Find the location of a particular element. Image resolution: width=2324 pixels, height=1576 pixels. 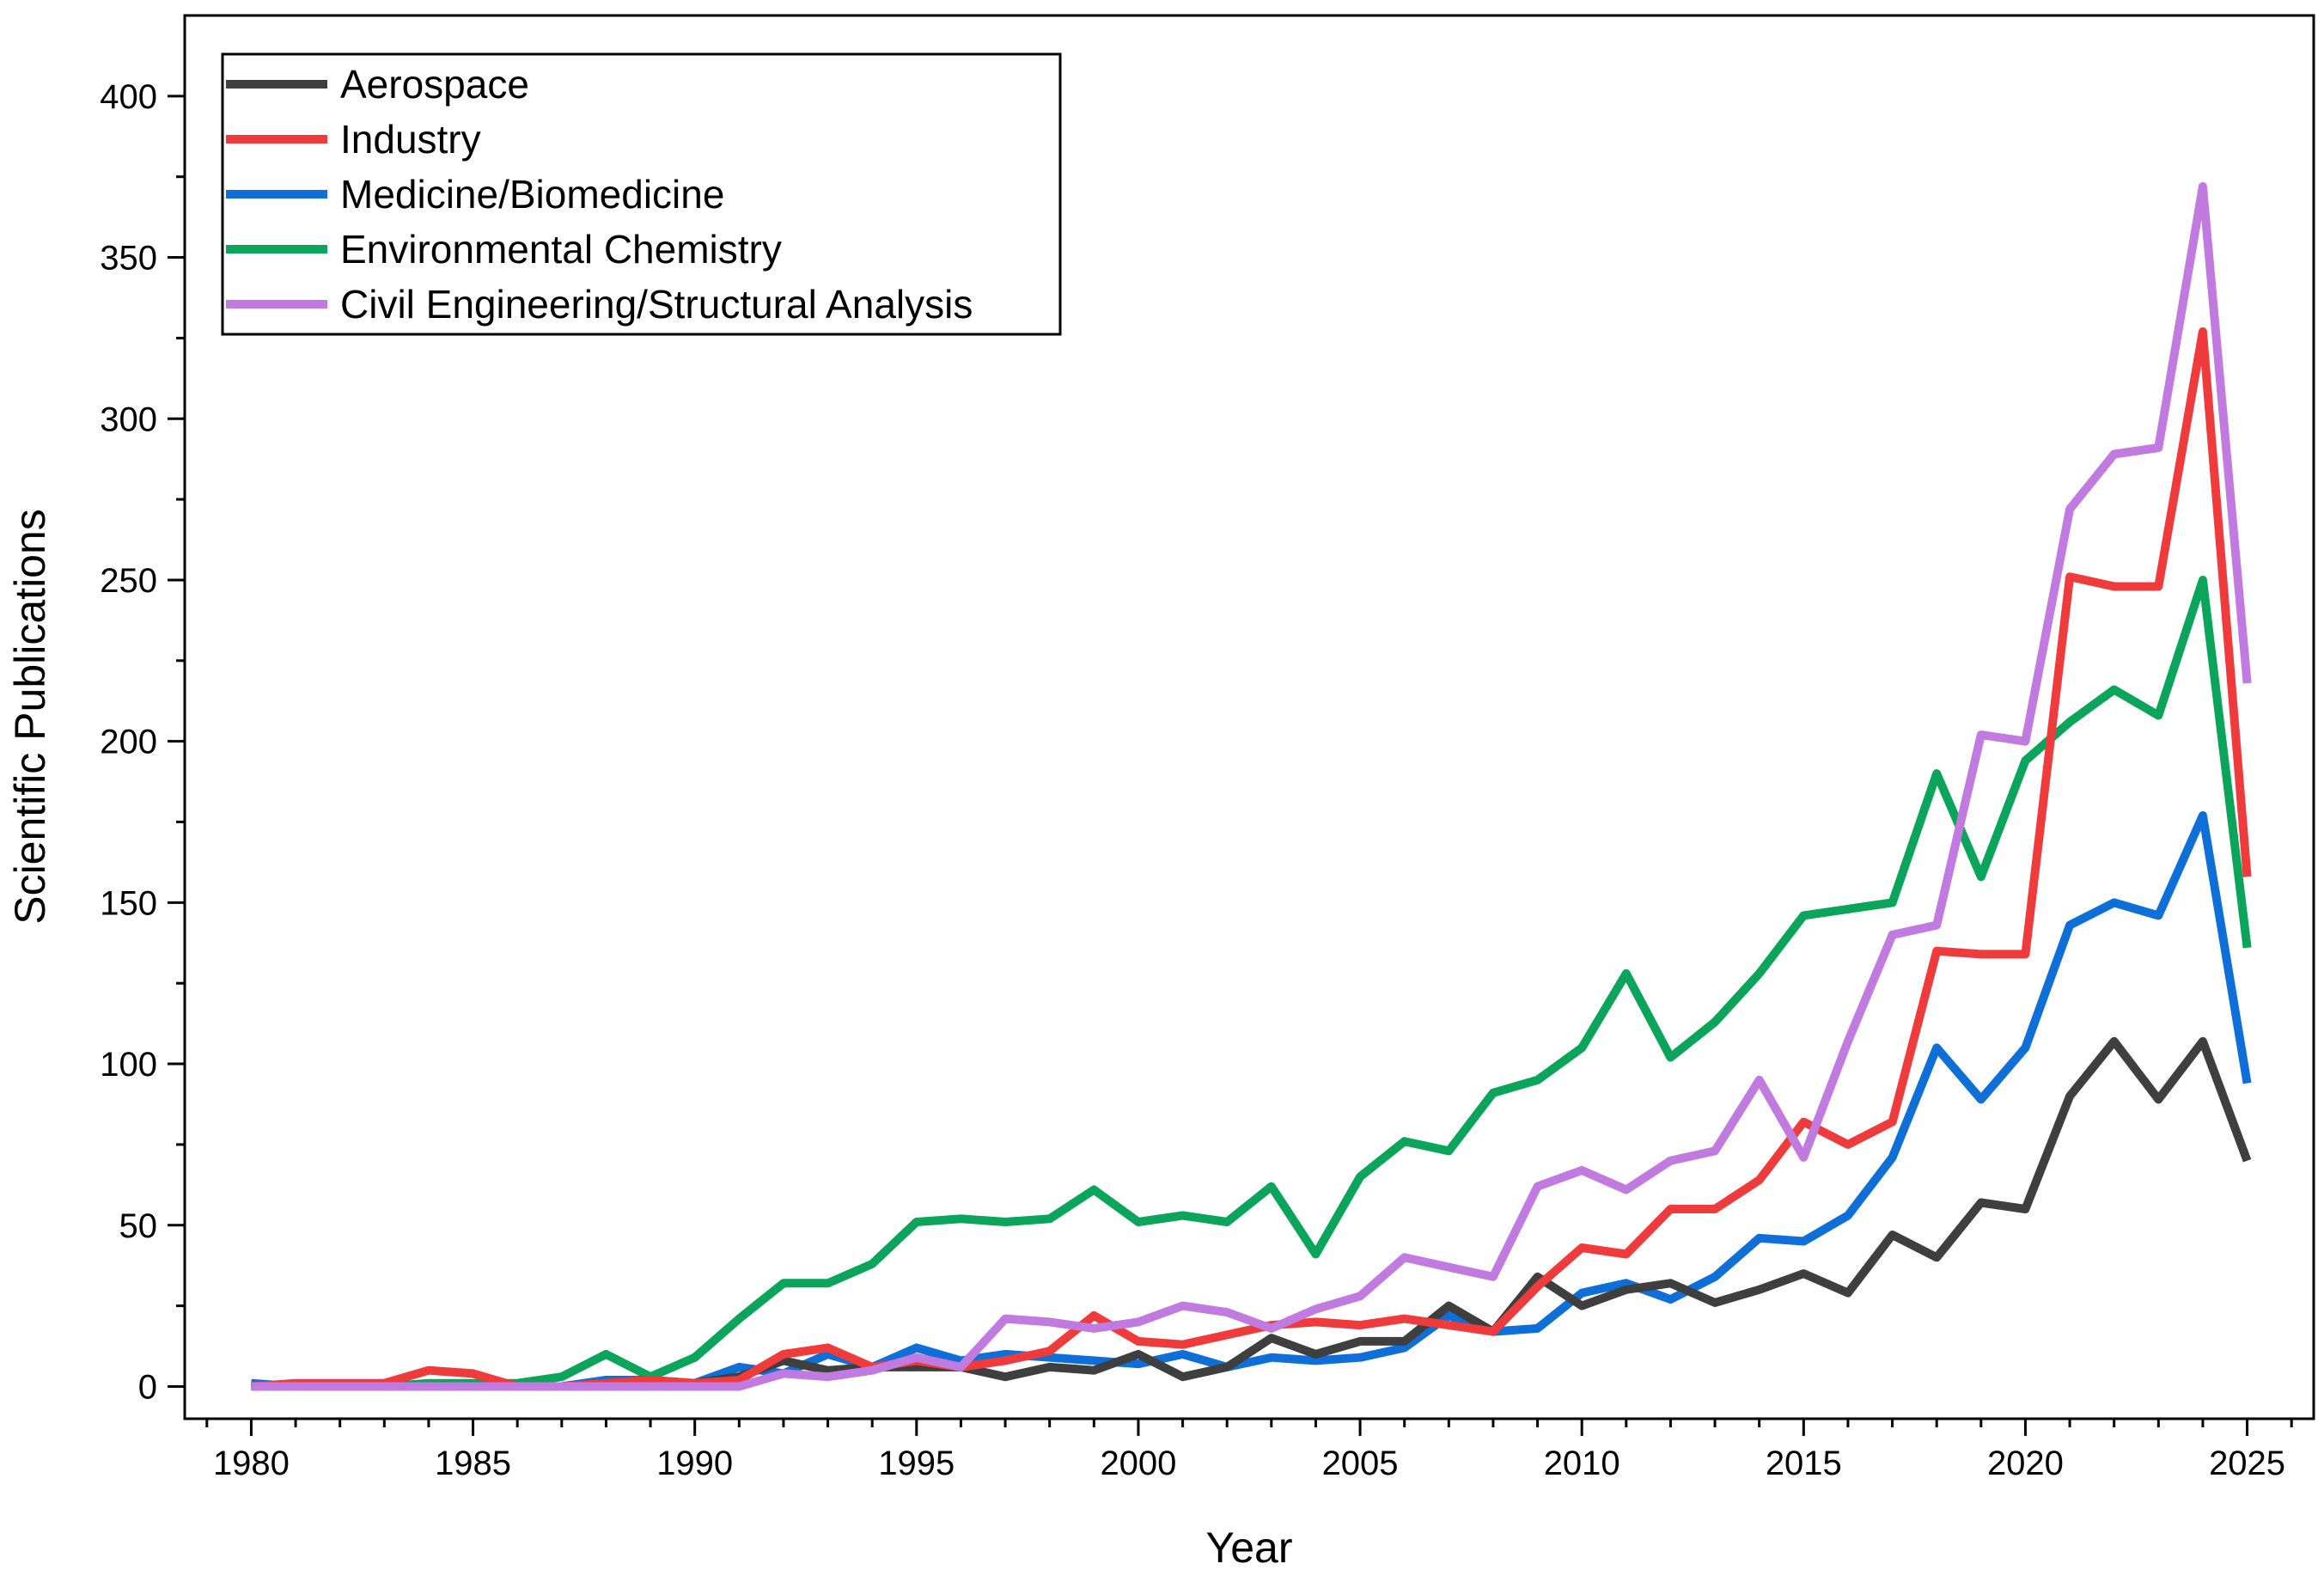

x-tick-label: 2005 is located at coordinates (1360, 1464).